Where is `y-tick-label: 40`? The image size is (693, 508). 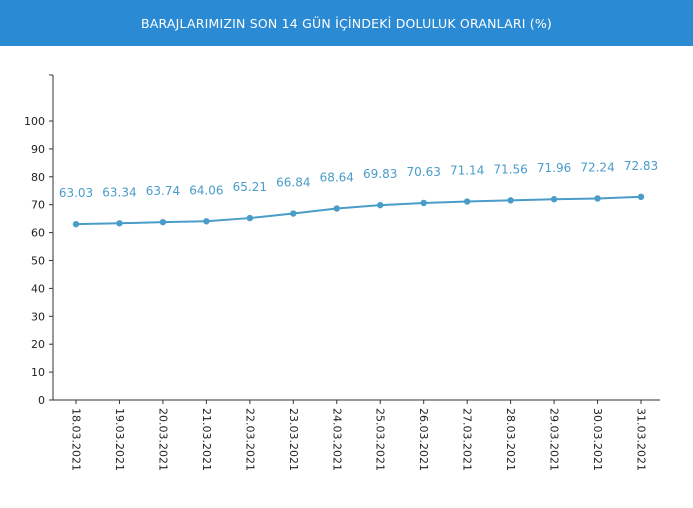 y-tick-label: 40 is located at coordinates (38, 288).